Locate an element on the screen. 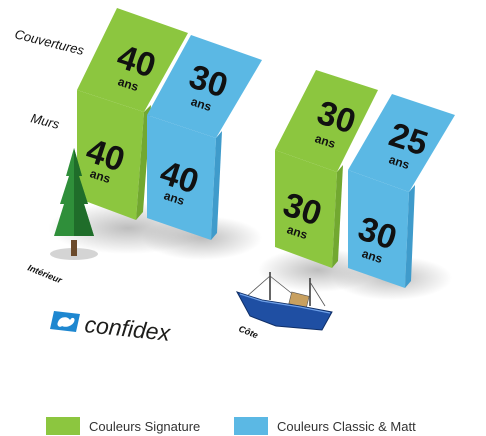 The width and height of the screenshot is (486, 436). panel-interior-classic is located at coordinates (204, 137).